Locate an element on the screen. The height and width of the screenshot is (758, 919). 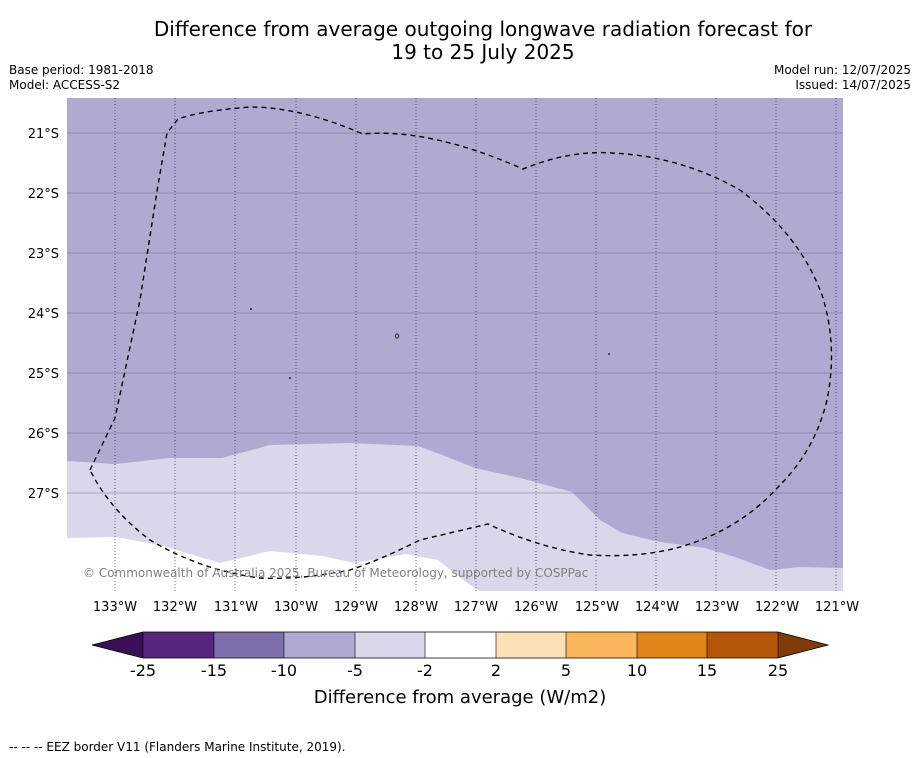
colorbar-ticks: -25 -15 -10 -5 -2 2 5 10 15 25 is located at coordinates (459, 670).